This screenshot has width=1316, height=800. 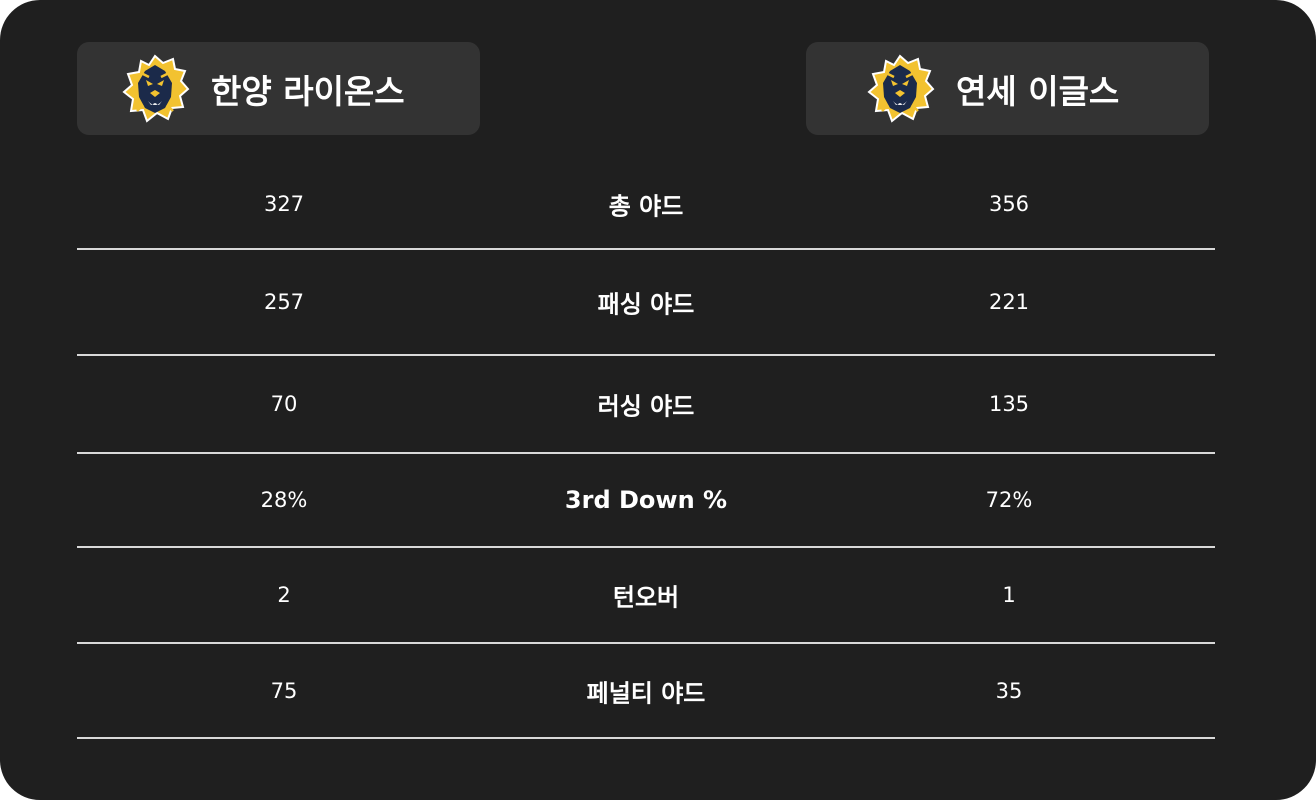 I want to click on home-stat-value: 28%, so click(x=284, y=500).